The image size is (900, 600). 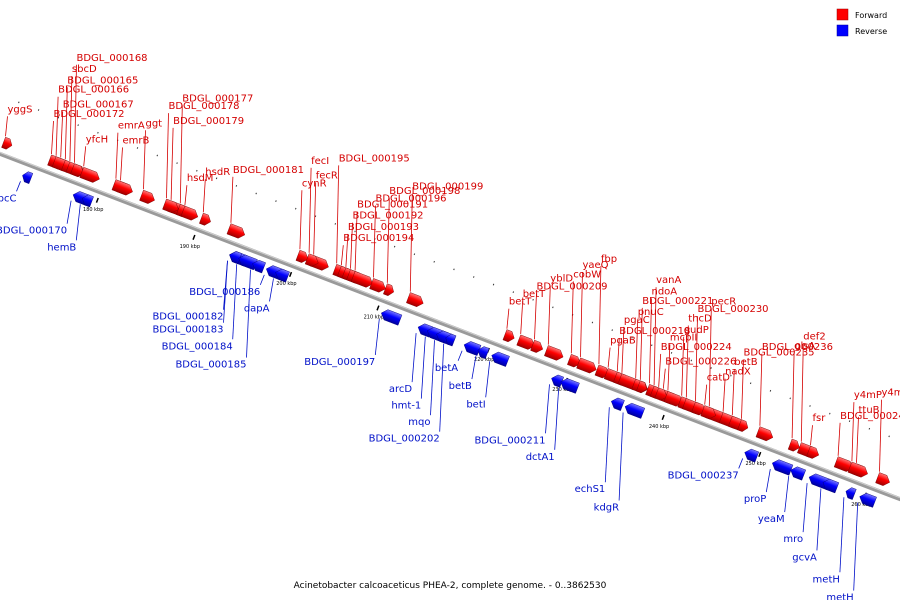 I want to click on gene-label: BDGL_000209, so click(x=571, y=286).